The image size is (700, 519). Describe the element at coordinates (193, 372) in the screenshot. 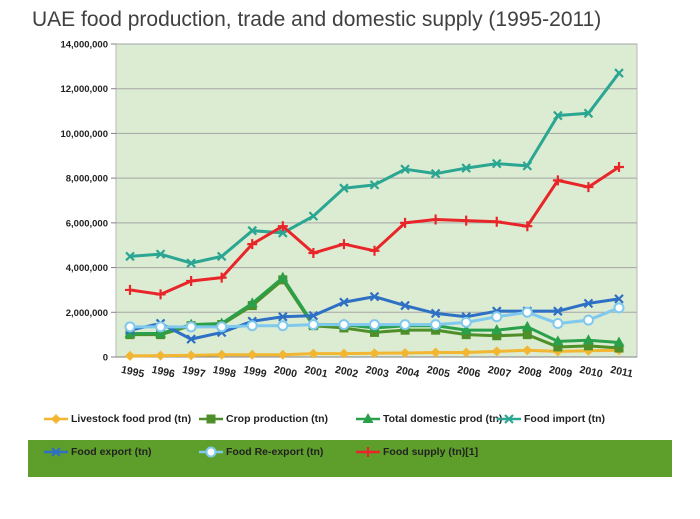

I see `x-tick-label: 1997` at that location.